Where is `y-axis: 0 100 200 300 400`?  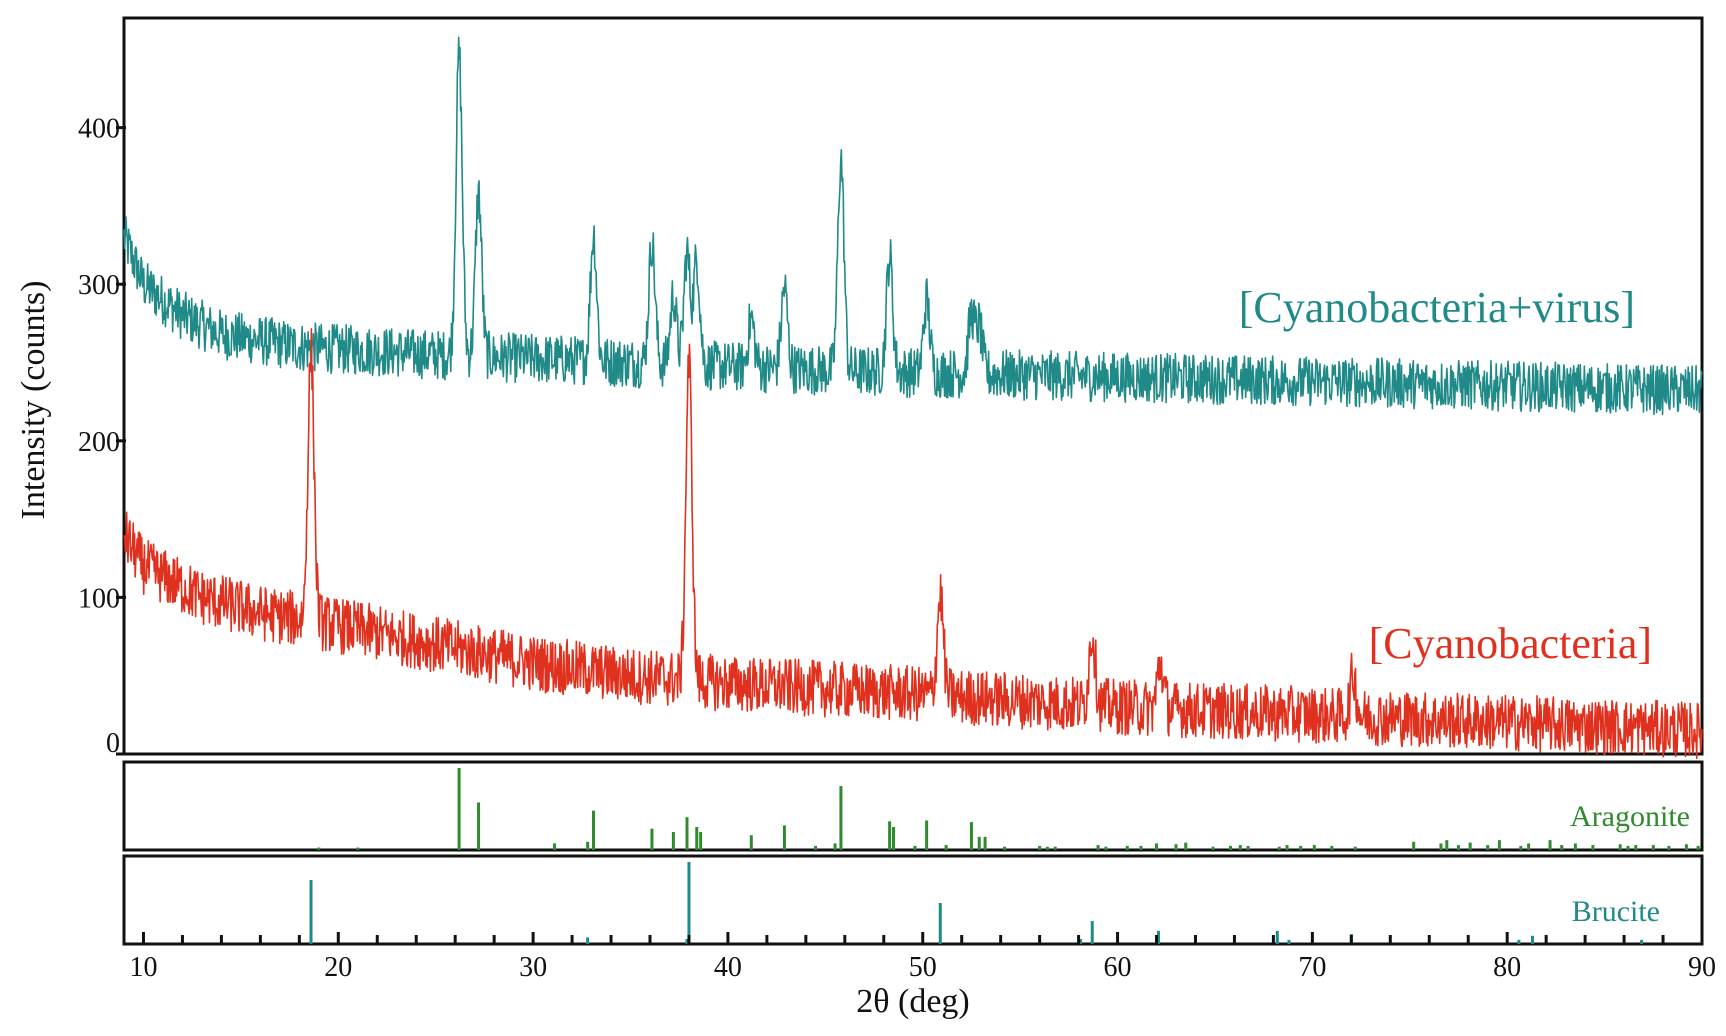
y-axis: 0 100 200 300 400 is located at coordinates (102, 436).